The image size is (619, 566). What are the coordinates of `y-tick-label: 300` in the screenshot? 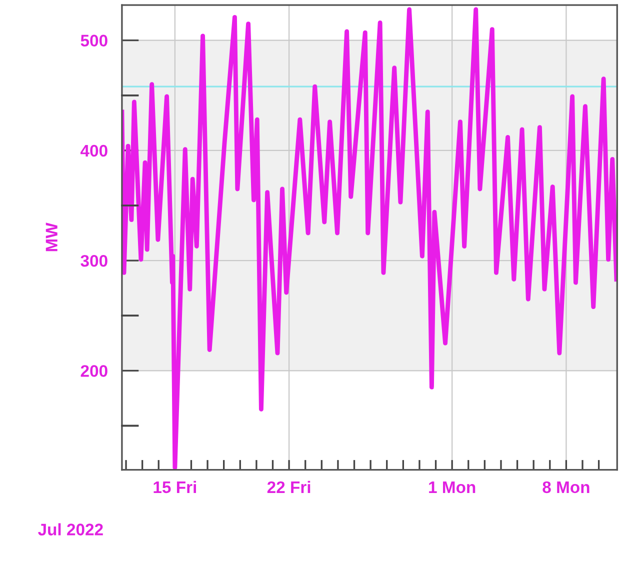 It's located at (94, 260).